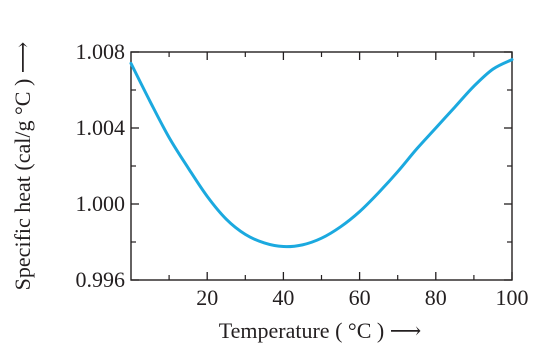  Describe the element at coordinates (101, 279) in the screenshot. I see `y-tick-label: 0.996` at that location.